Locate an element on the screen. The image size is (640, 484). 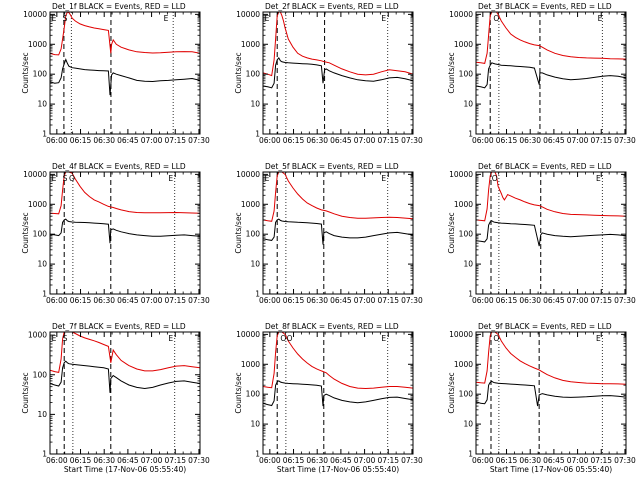
panel-title: Det_3f BLACK = Events, RED = LLD is located at coordinates (545, 6).